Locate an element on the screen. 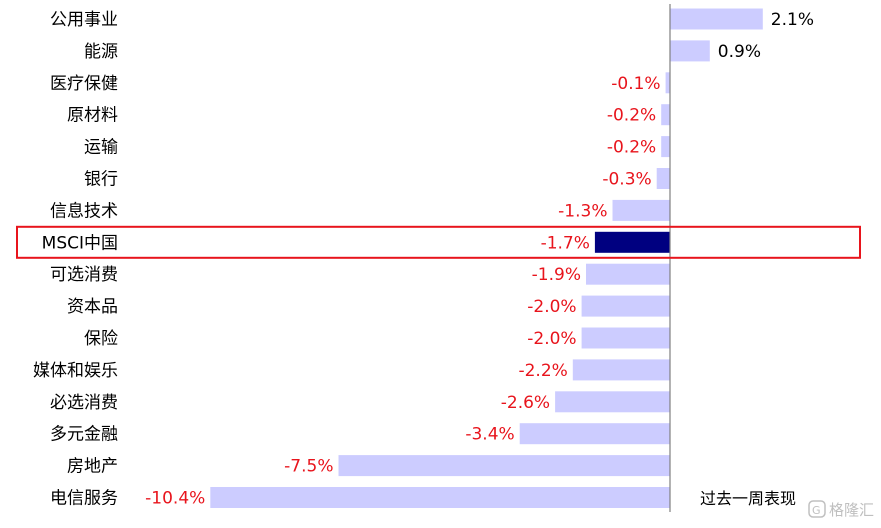  category-label: 原材料 is located at coordinates (92, 116).